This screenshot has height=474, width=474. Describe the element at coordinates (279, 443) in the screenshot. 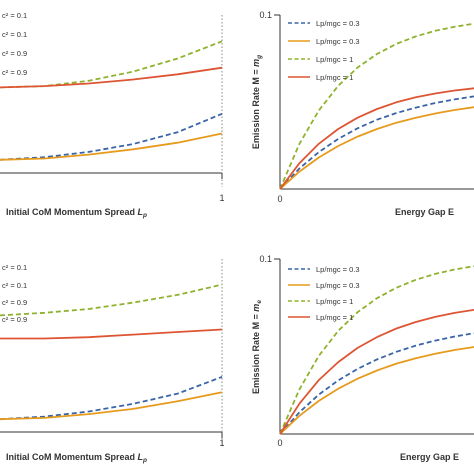

I see `x-tick-label-bottom-right: 0` at that location.